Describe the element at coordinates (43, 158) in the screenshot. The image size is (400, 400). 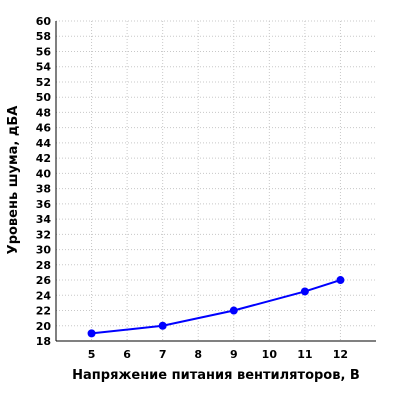
I see `y-tick-label-42: 42` at that location.